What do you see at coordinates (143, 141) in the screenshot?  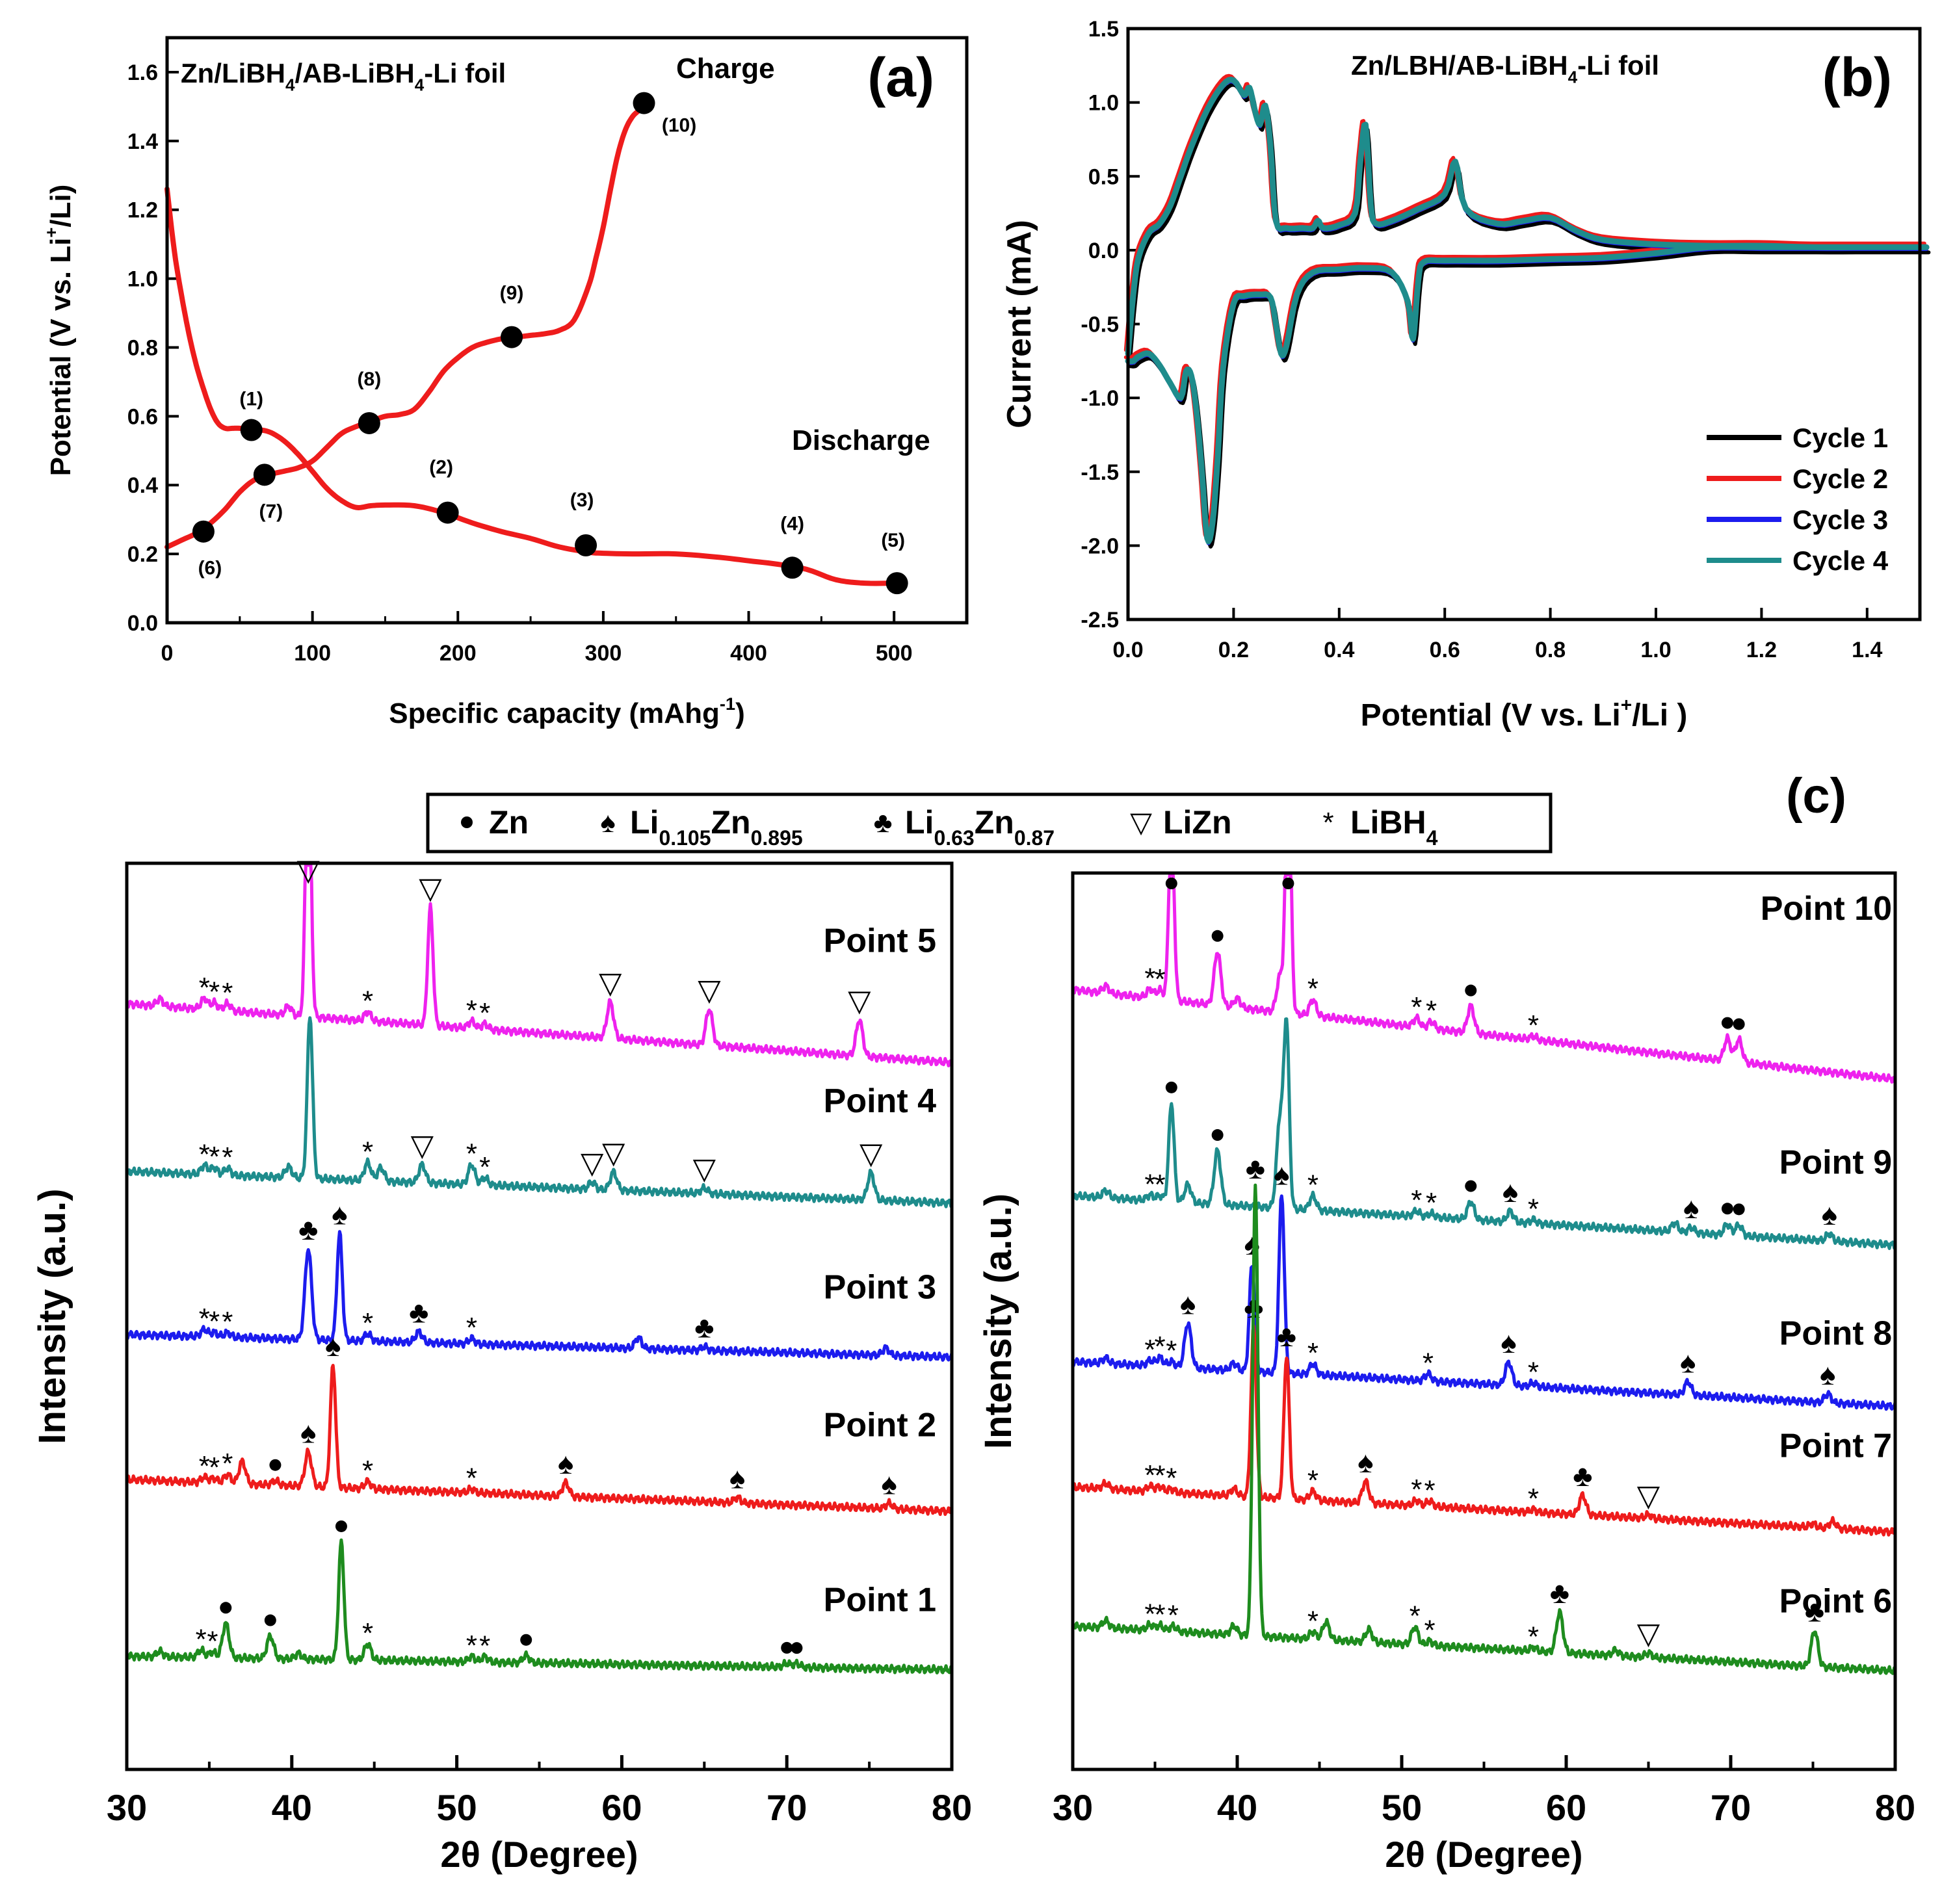 I see `y-tick-label: 1.4` at bounding box center [143, 141].